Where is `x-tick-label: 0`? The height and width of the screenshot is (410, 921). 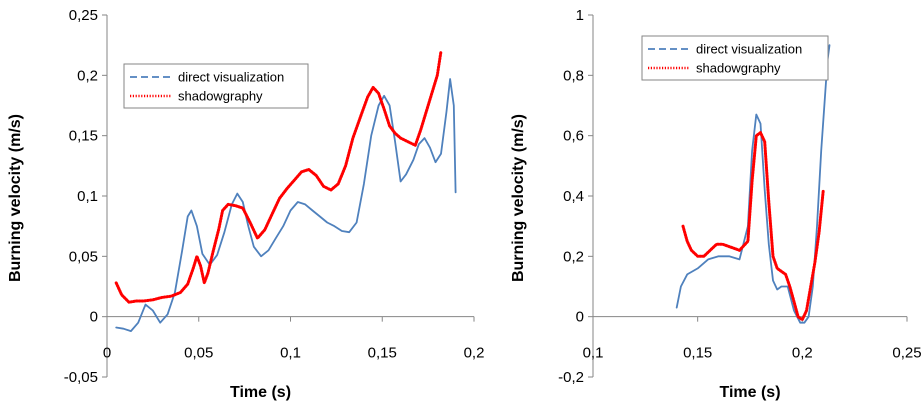 x-tick-label: 0 is located at coordinates (107, 353).